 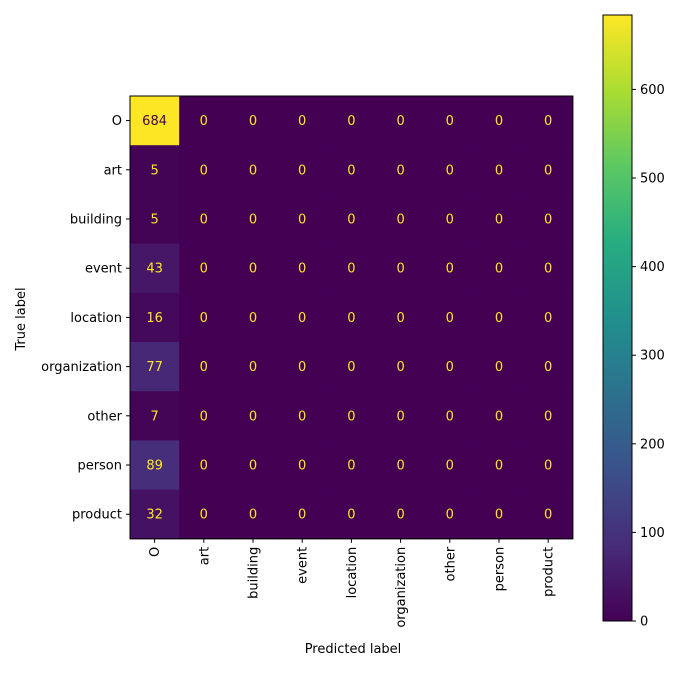 What do you see at coordinates (652, 179) in the screenshot?
I see `colorbar-tick-label: 500` at bounding box center [652, 179].